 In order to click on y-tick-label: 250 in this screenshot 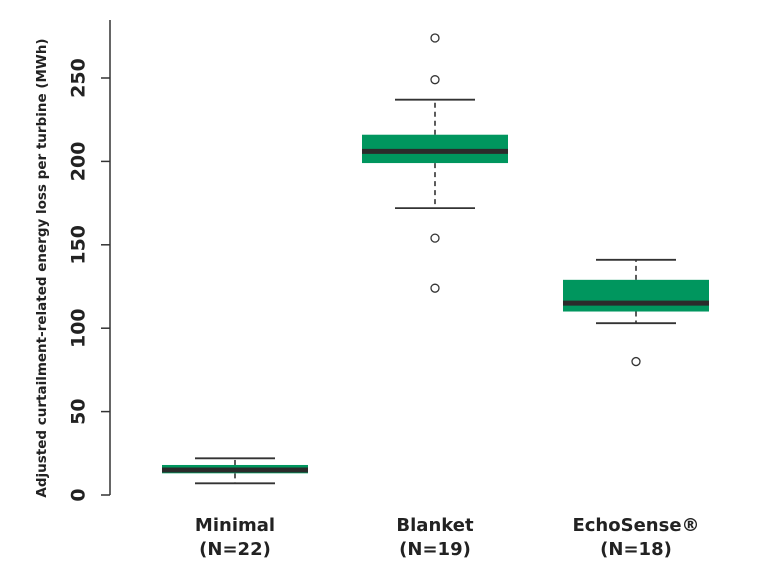, I will do `click(79, 78)`.